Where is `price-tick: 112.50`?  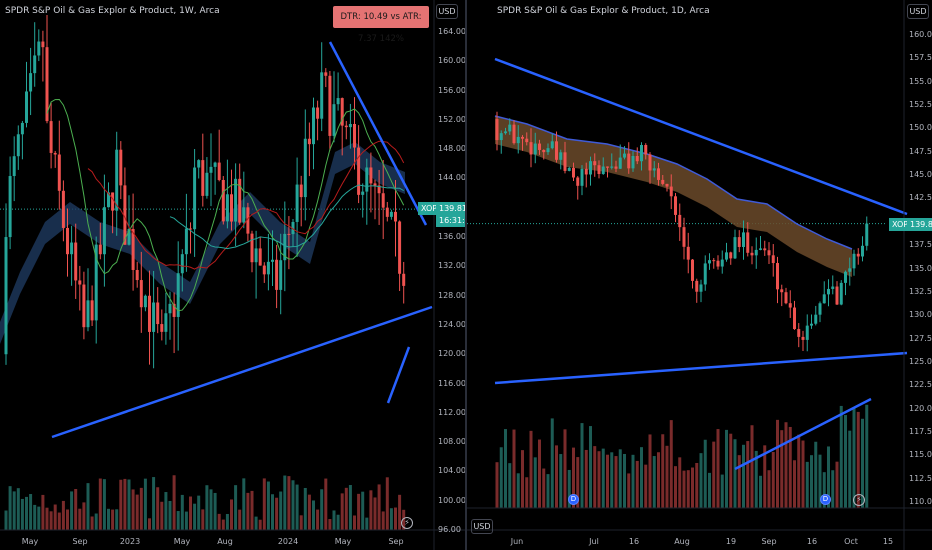 price-tick: 112.50 is located at coordinates (920, 478).